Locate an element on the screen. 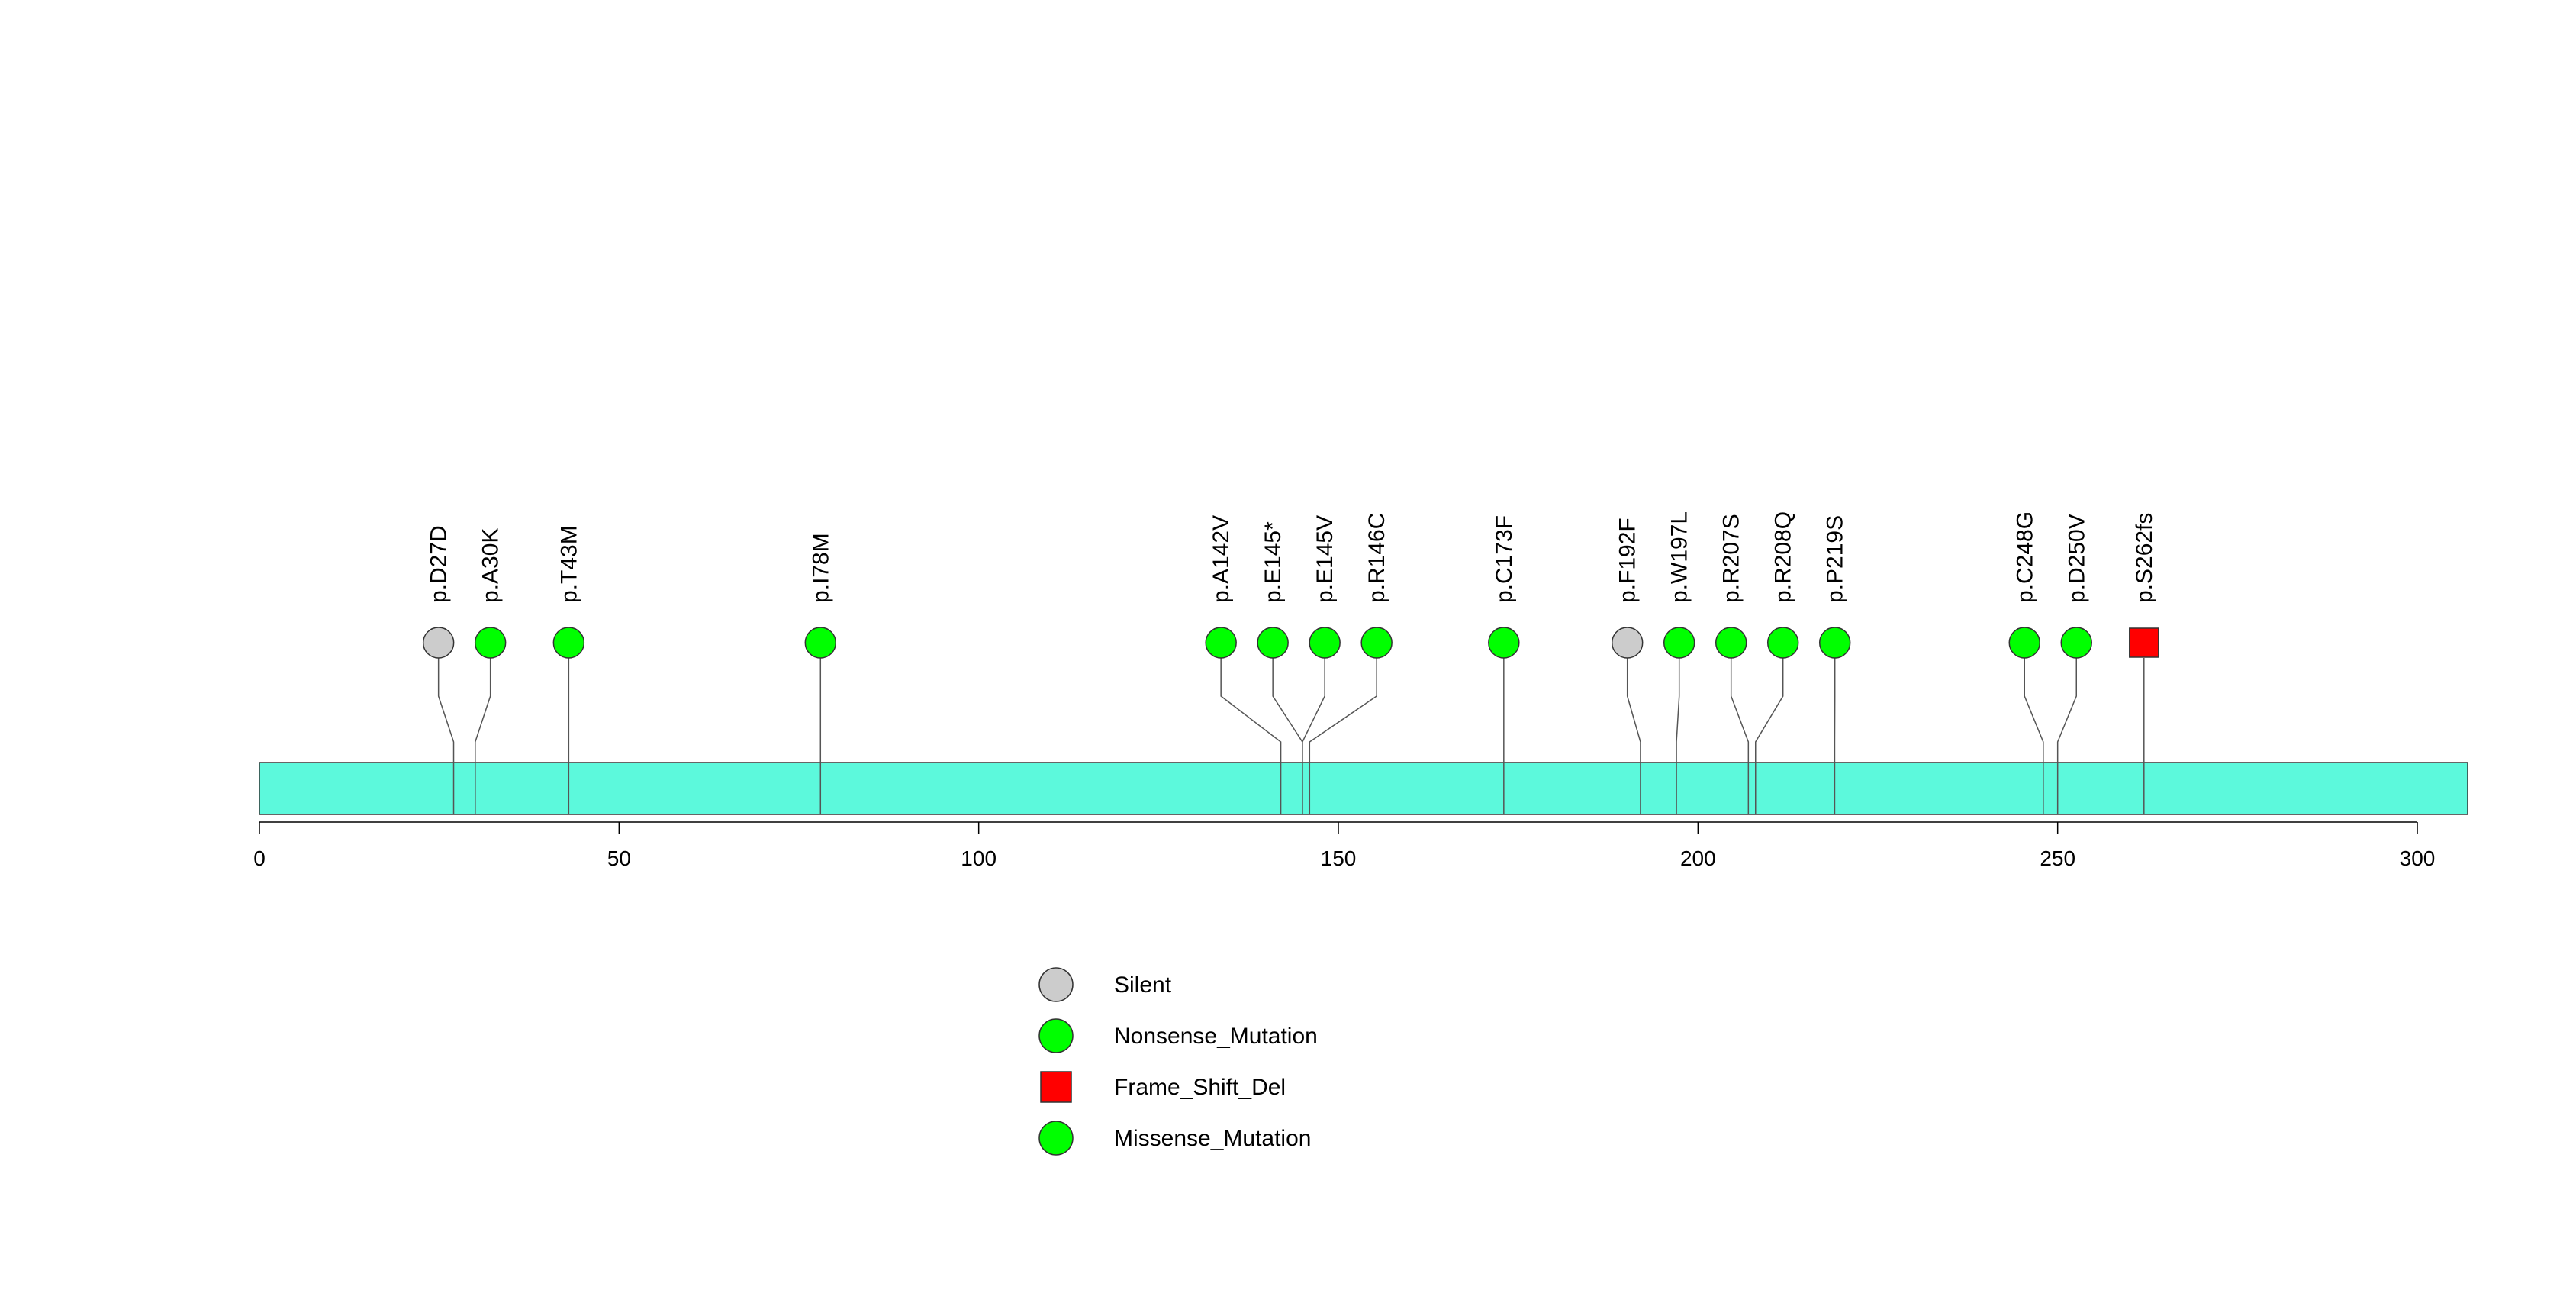 The height and width of the screenshot is (1290, 2576). x-tick-label: 200 is located at coordinates (1698, 859).